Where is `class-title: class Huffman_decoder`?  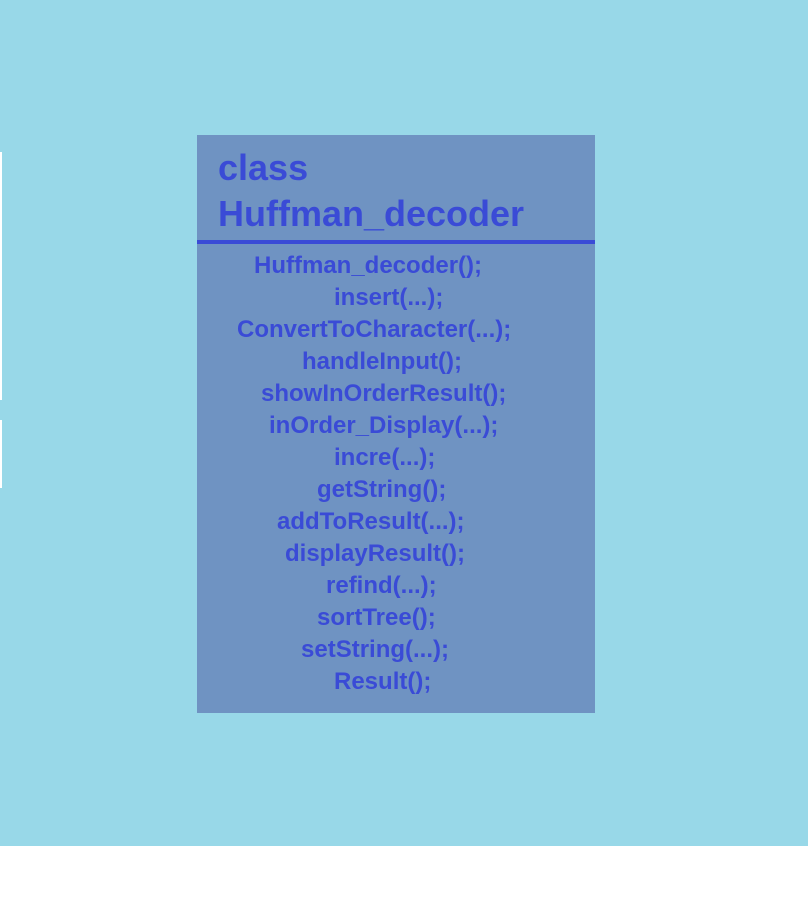 class-title: class Huffman_decoder is located at coordinates (371, 190).